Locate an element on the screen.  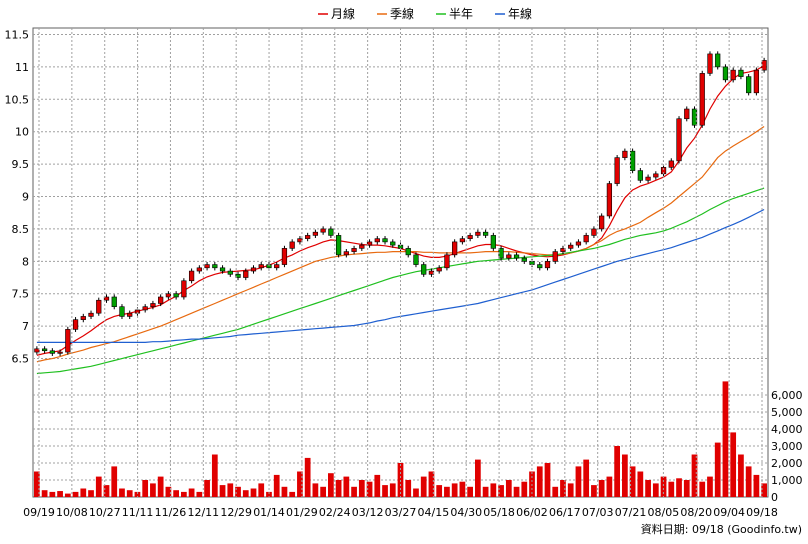
price-tick-label: 10.5 is located at coordinates (17, 99).